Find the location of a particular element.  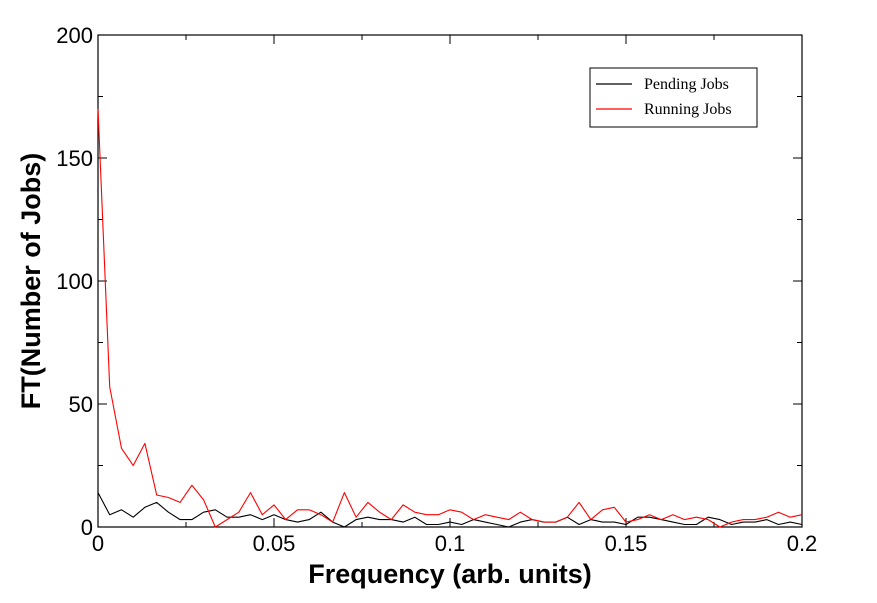

y-tick-label: 150 is located at coordinates (74, 158).